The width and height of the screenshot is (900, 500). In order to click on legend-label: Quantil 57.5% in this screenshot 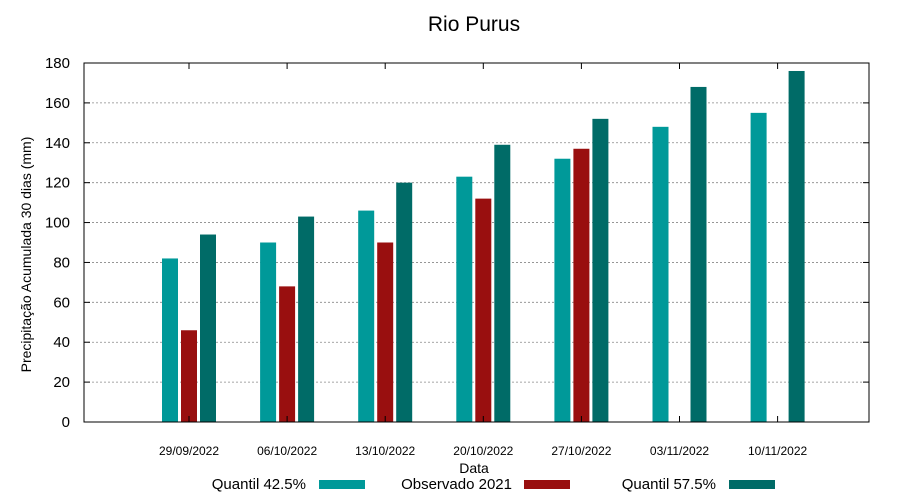, I will do `click(669, 484)`.